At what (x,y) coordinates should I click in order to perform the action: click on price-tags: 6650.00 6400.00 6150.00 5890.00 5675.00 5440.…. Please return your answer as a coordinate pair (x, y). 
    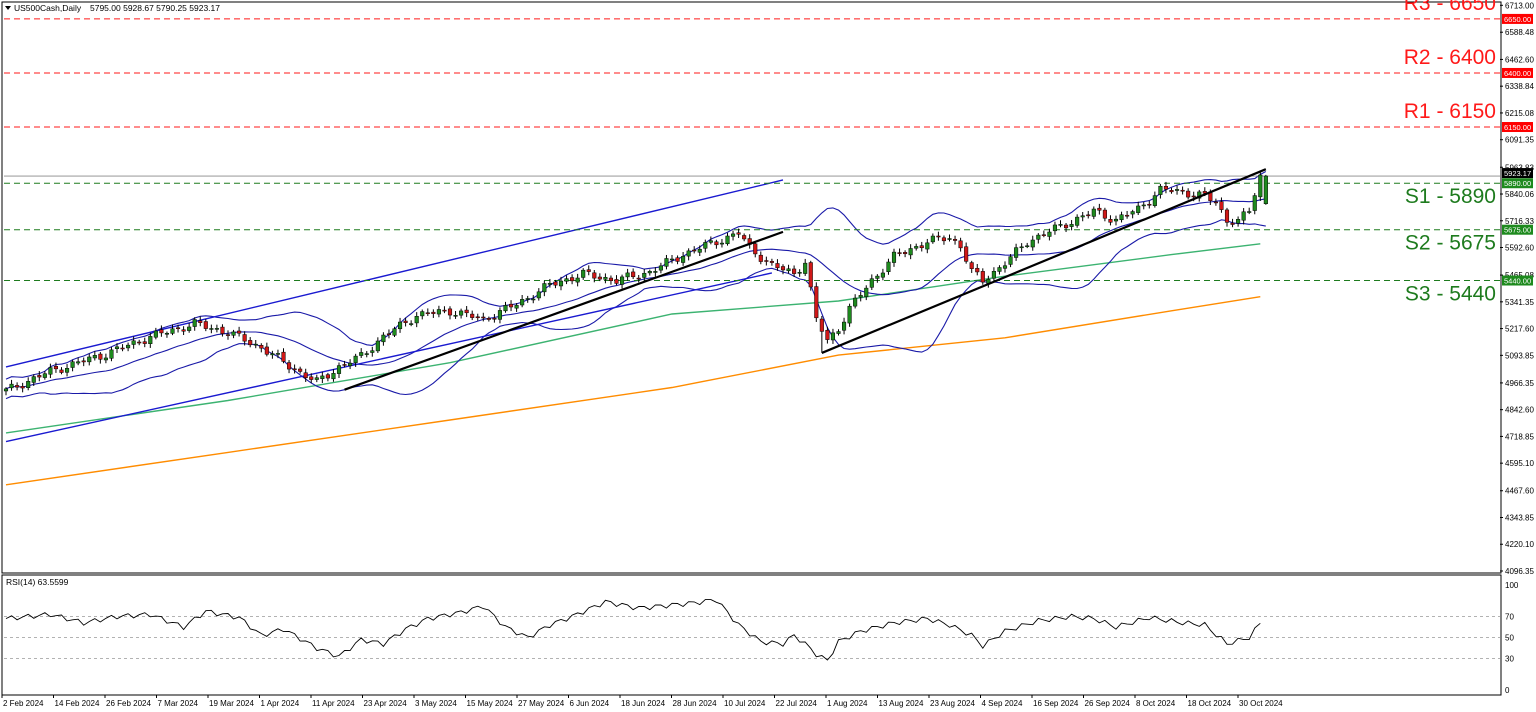
    Looking at the image, I should click on (1517, 149).